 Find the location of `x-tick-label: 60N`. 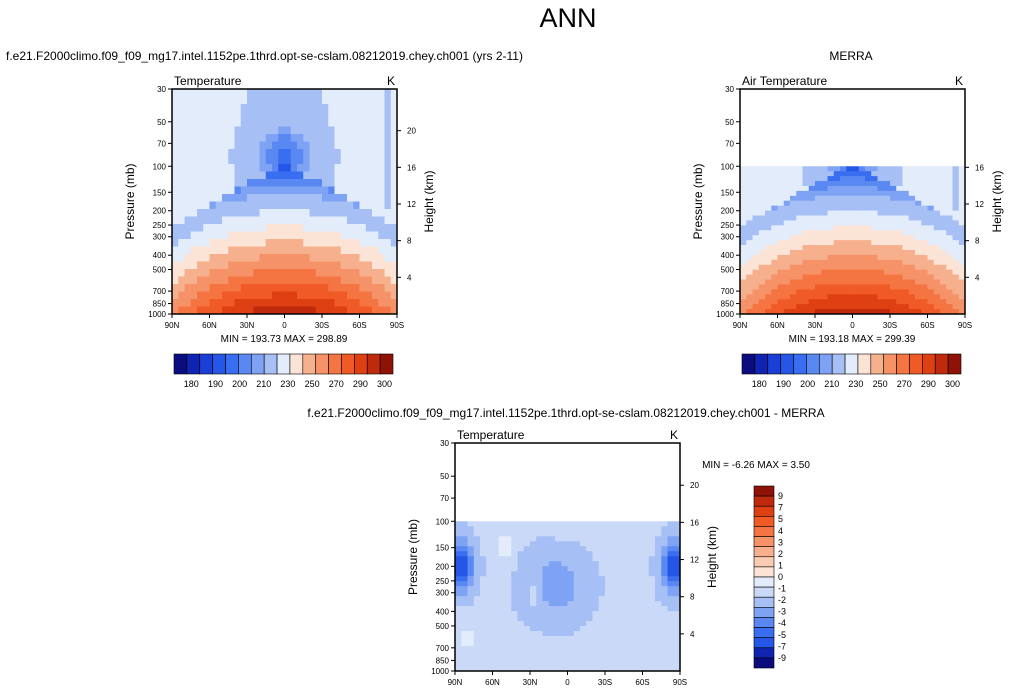

x-tick-label: 60N is located at coordinates (209, 325).